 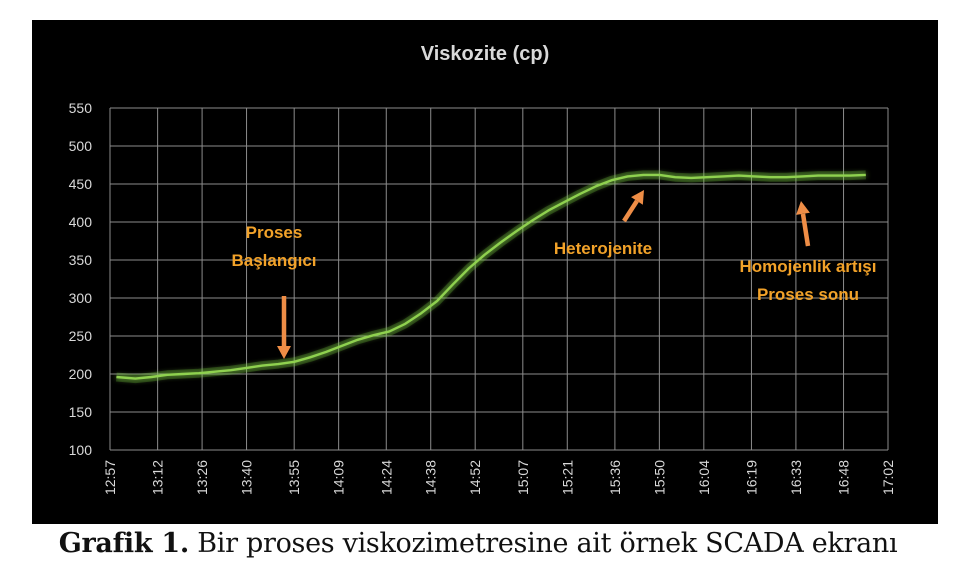 What do you see at coordinates (81, 279) in the screenshot?
I see `y-axis-ticks: 100 150 200 250 300 350 400 450 500 550` at bounding box center [81, 279].